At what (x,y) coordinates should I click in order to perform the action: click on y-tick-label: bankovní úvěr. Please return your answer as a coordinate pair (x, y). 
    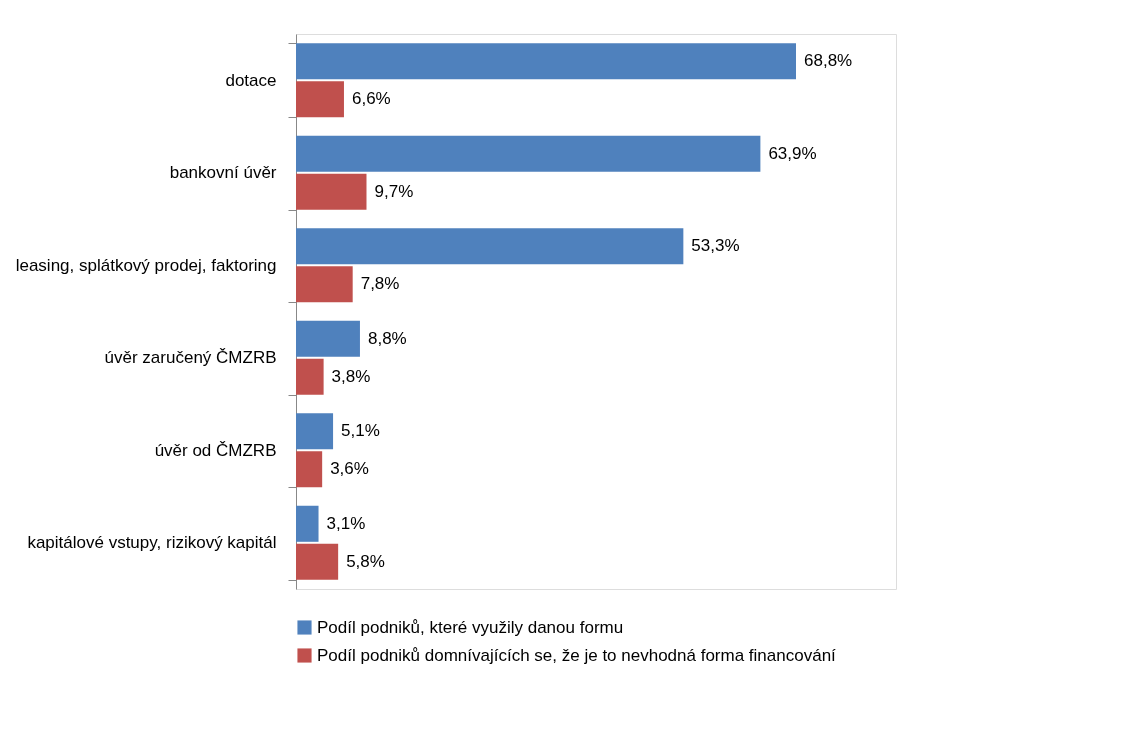
    Looking at the image, I should click on (223, 173).